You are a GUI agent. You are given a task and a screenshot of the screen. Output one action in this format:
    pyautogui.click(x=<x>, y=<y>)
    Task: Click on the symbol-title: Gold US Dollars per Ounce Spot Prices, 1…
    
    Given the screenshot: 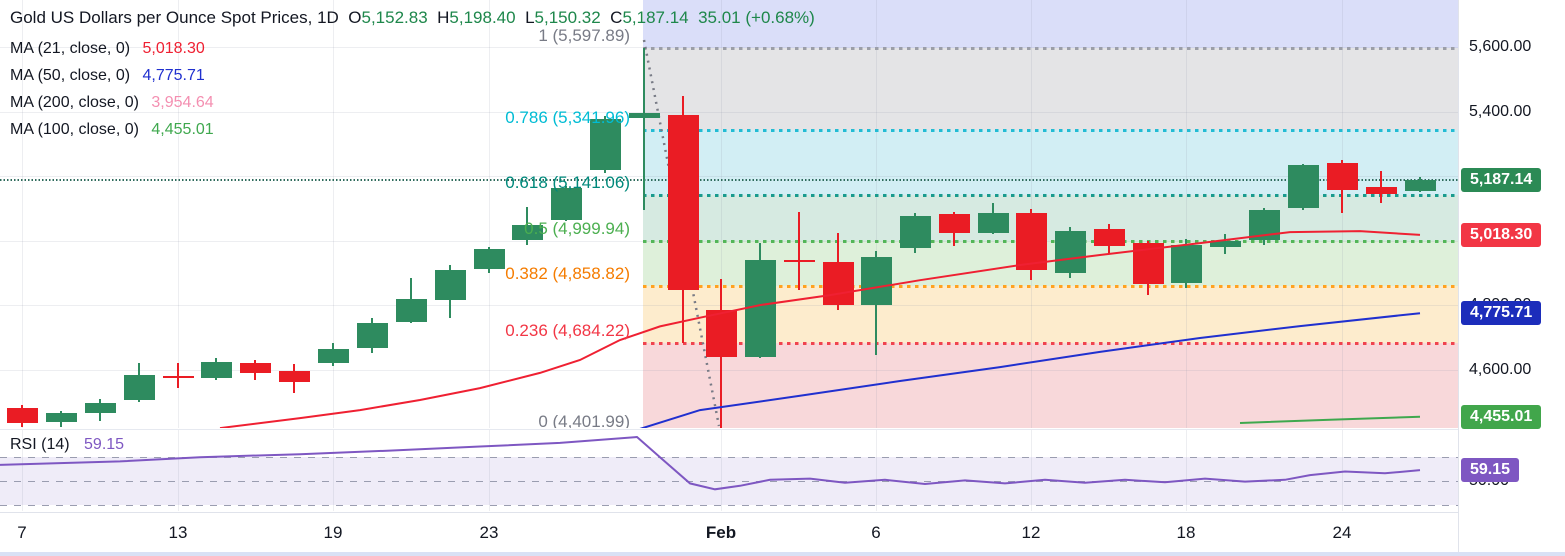 What is the action you would take?
    pyautogui.click(x=174, y=17)
    